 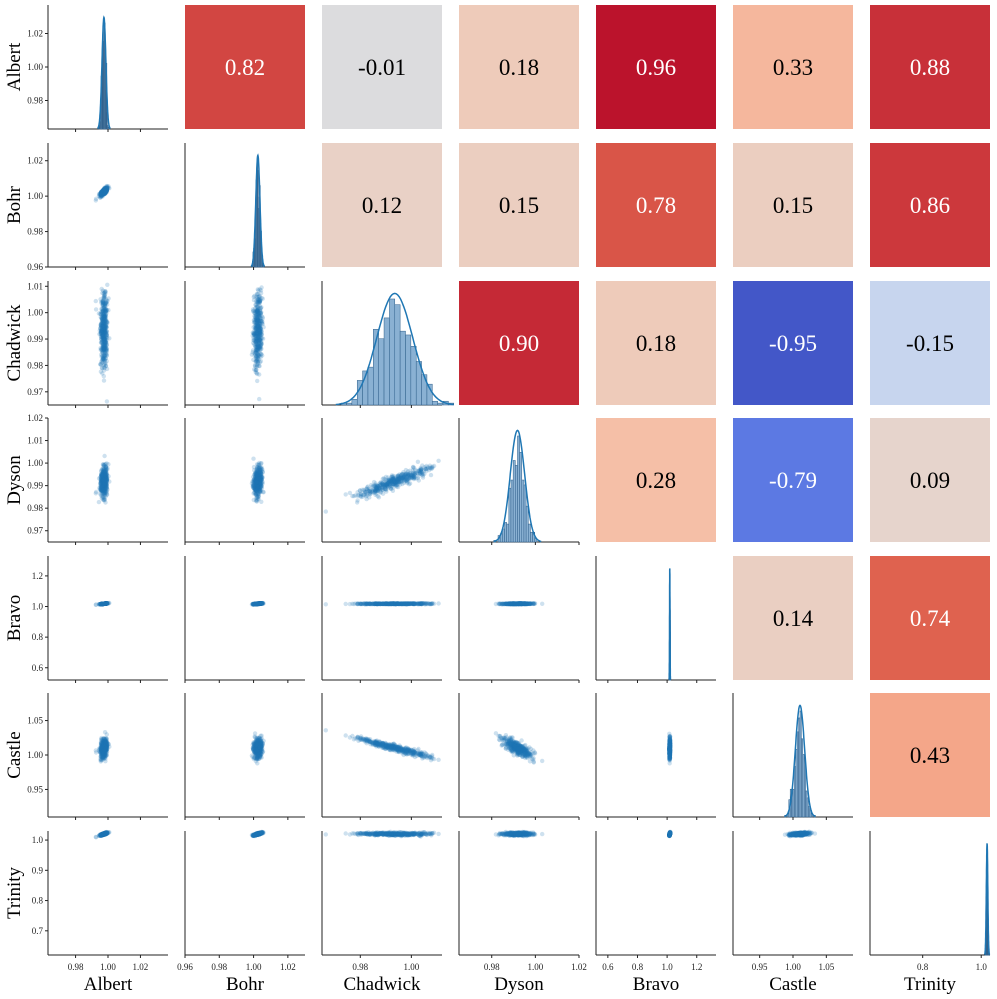 I want to click on y-tick-label: 1.01, so click(x=35, y=441).